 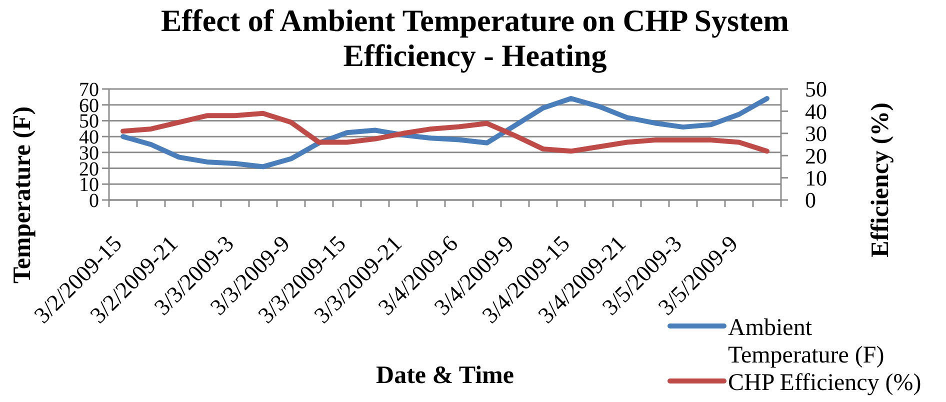 I want to click on chart-title: Effect of Ambient Temperature on CHP System Efficiency - Heating, so click(x=475, y=38).